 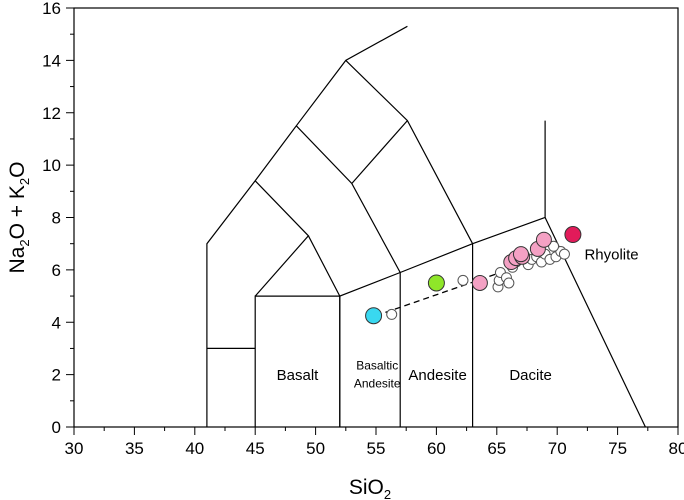 What do you see at coordinates (255, 448) in the screenshot?
I see `x-tick-label: 45` at bounding box center [255, 448].